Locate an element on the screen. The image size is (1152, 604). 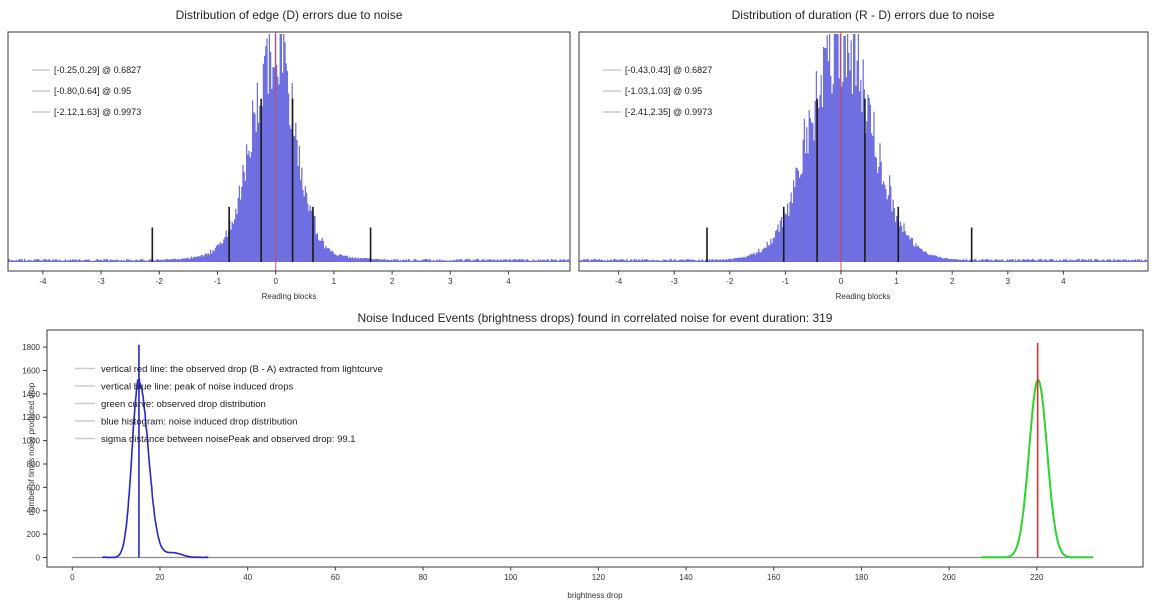
edge-legend-item-2: [-2.12,1.63] @ 0.9973 is located at coordinates (97, 112).